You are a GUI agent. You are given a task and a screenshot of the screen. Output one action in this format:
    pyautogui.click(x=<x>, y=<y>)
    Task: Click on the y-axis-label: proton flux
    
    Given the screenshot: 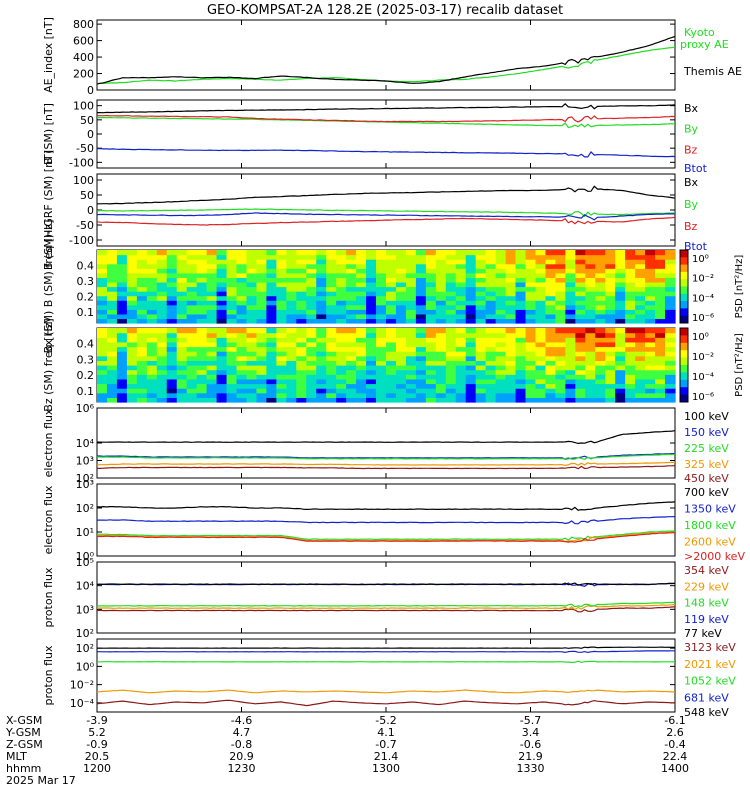 What is the action you would take?
    pyautogui.click(x=48, y=675)
    